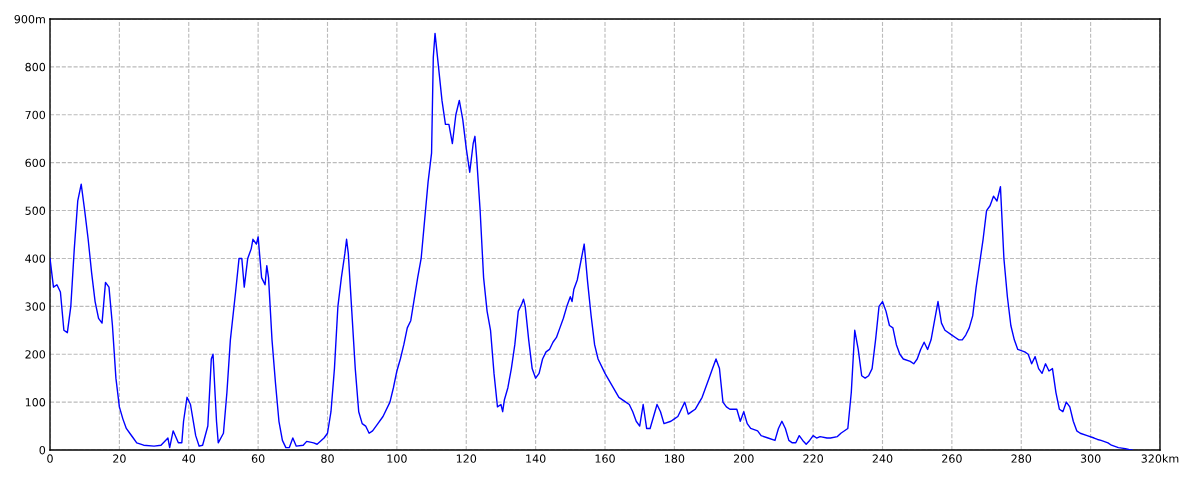 This screenshot has height=480, width=1200. Describe the element at coordinates (882, 458) in the screenshot. I see `x-tick-label: 240` at that location.